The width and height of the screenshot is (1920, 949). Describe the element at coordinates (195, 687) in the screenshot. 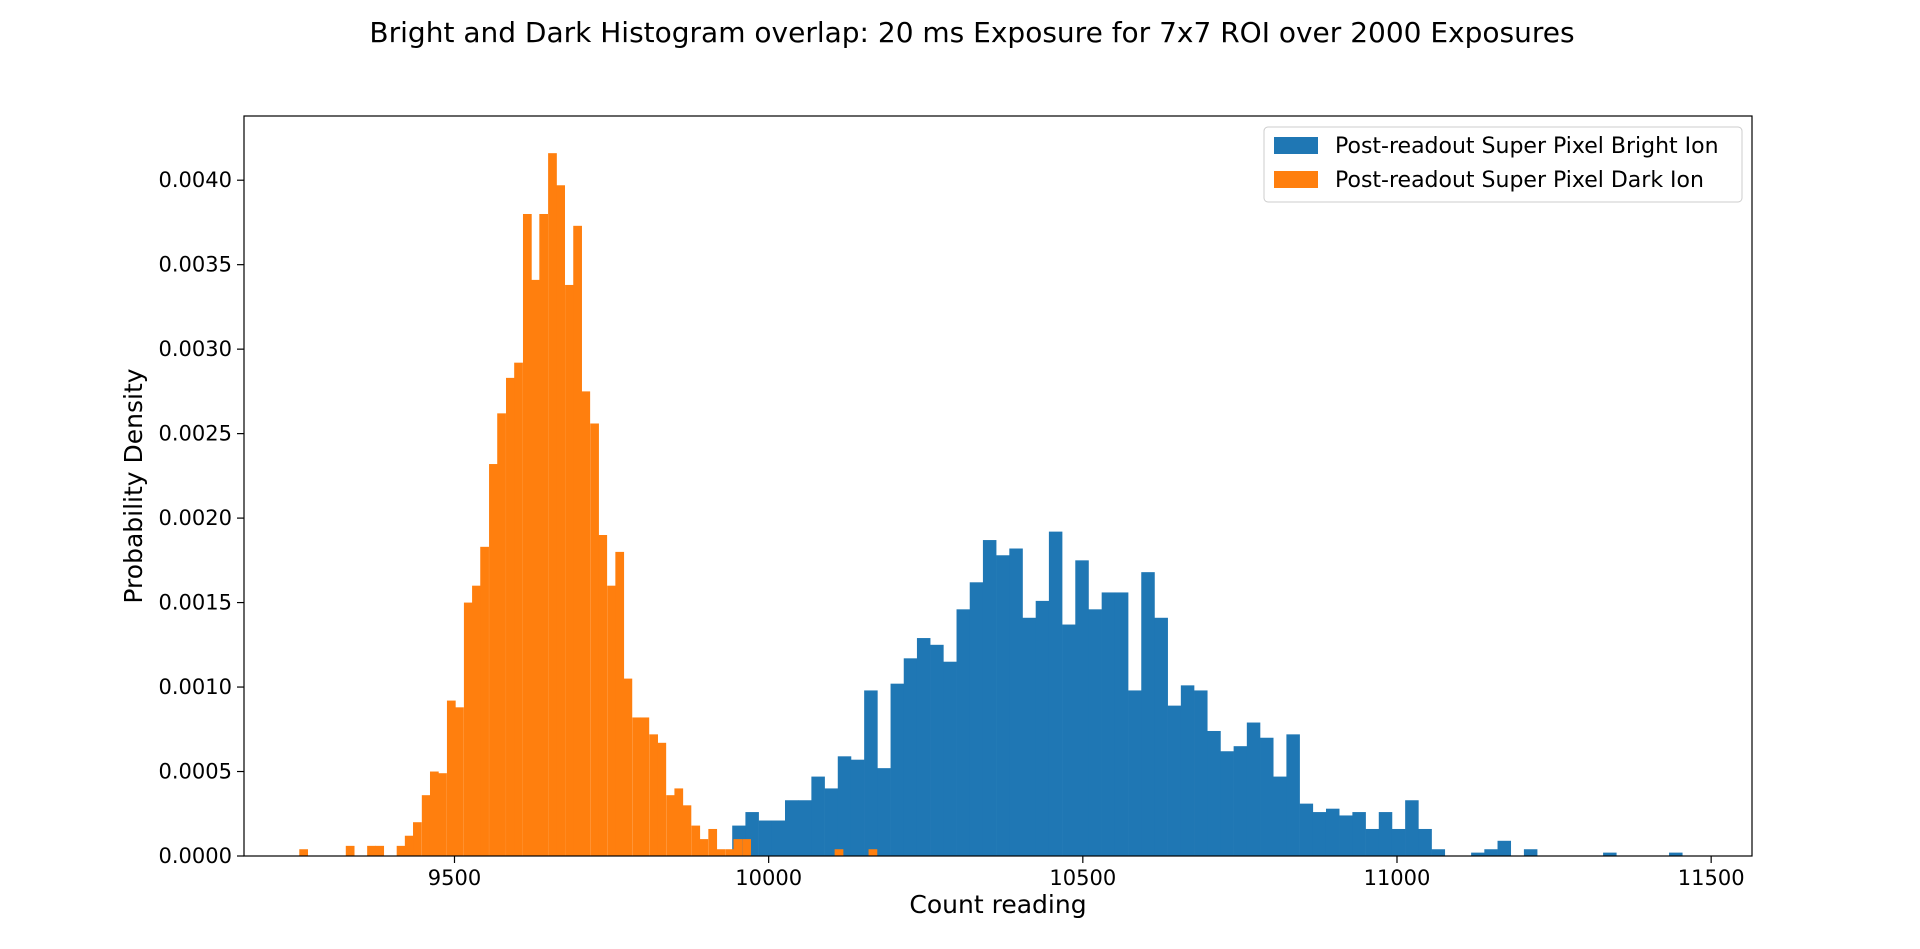

I see `y-tick-label: 0.0010` at that location.